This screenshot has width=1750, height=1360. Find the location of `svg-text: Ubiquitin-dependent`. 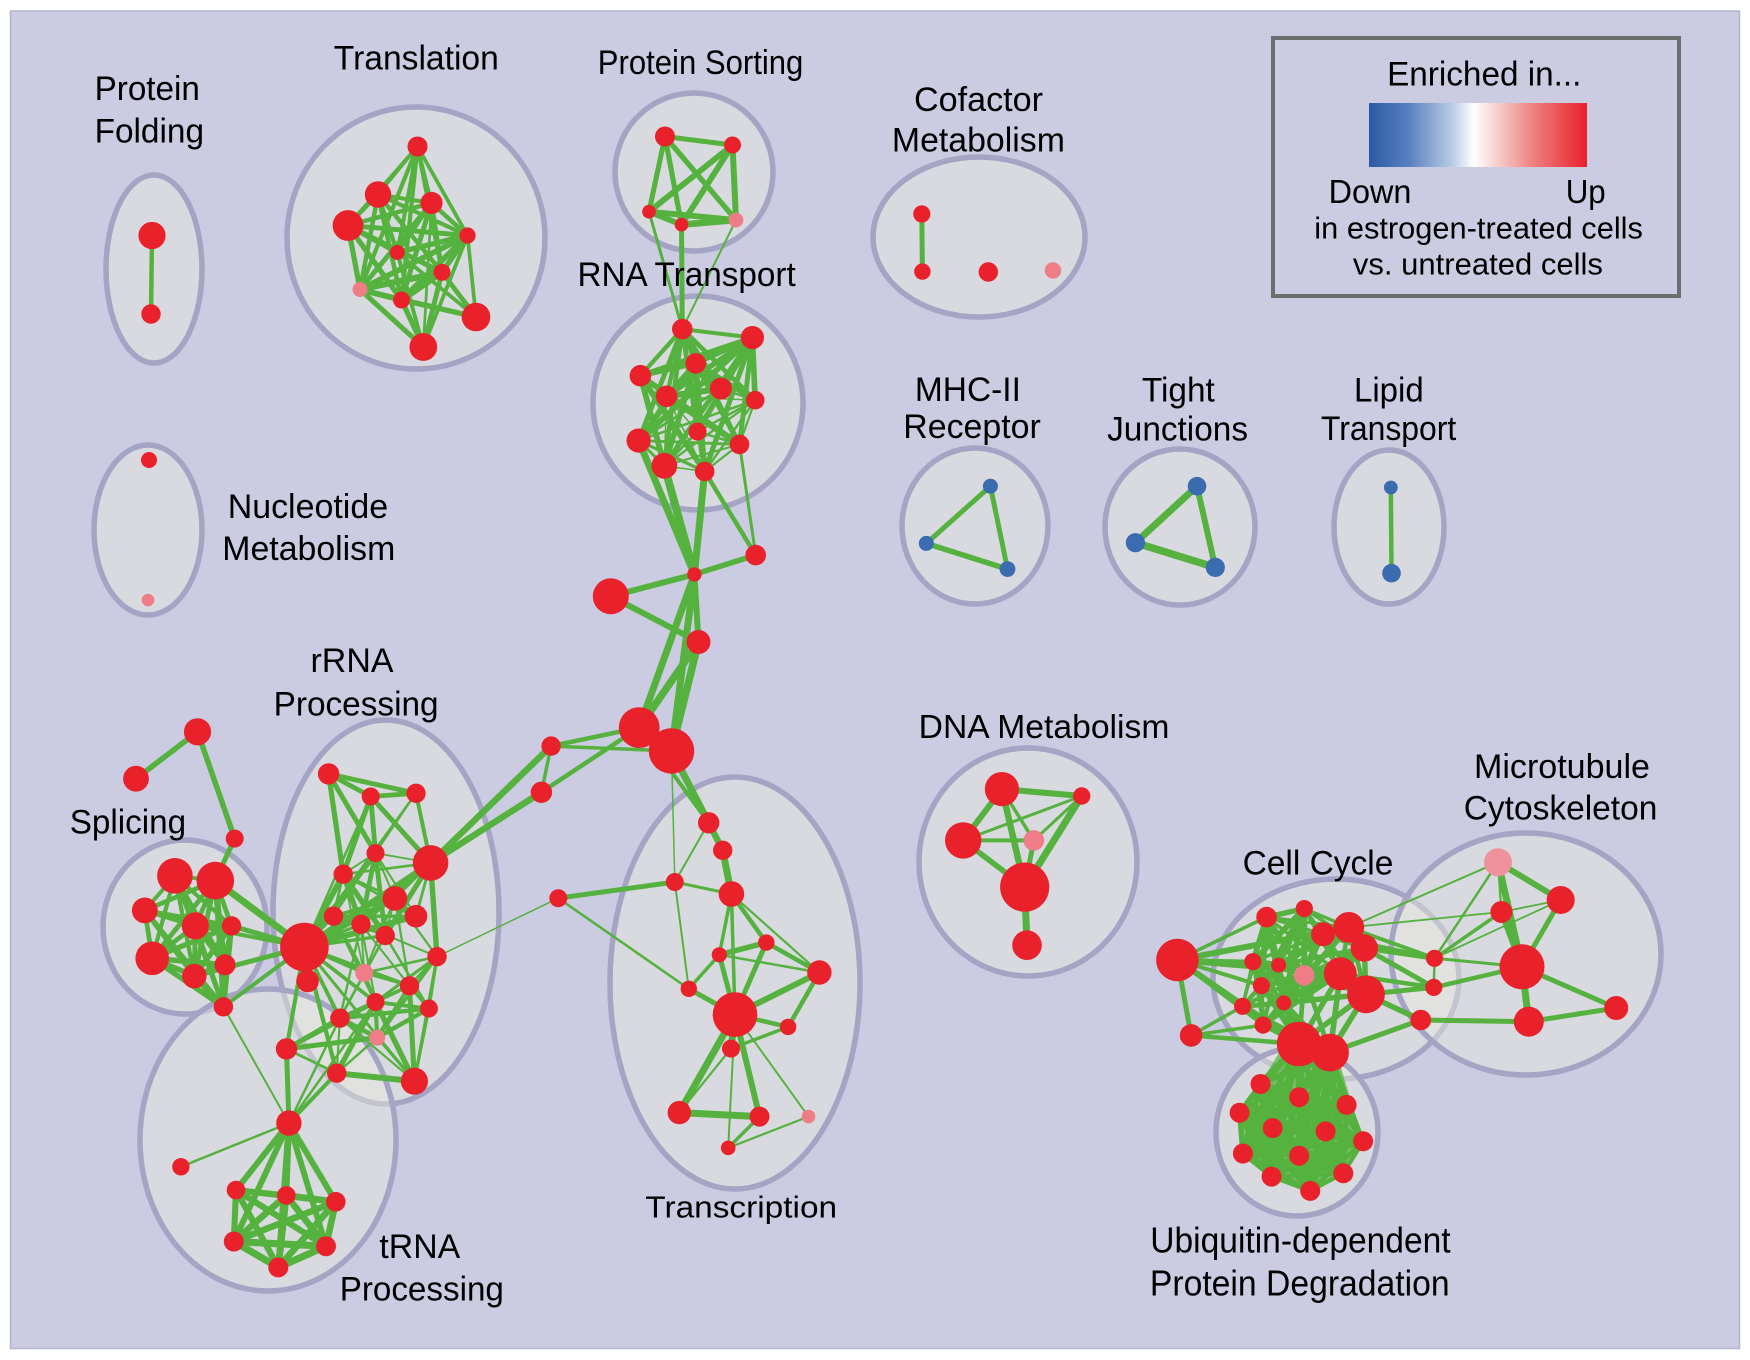

svg-text: Ubiquitin-dependent is located at coordinates (1300, 1240).